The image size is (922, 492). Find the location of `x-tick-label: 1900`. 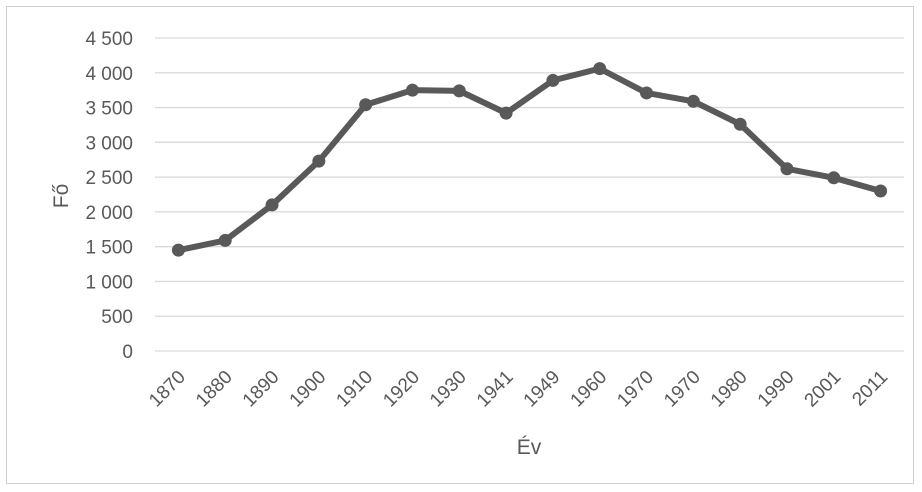

x-tick-label: 1900 is located at coordinates (308, 389).